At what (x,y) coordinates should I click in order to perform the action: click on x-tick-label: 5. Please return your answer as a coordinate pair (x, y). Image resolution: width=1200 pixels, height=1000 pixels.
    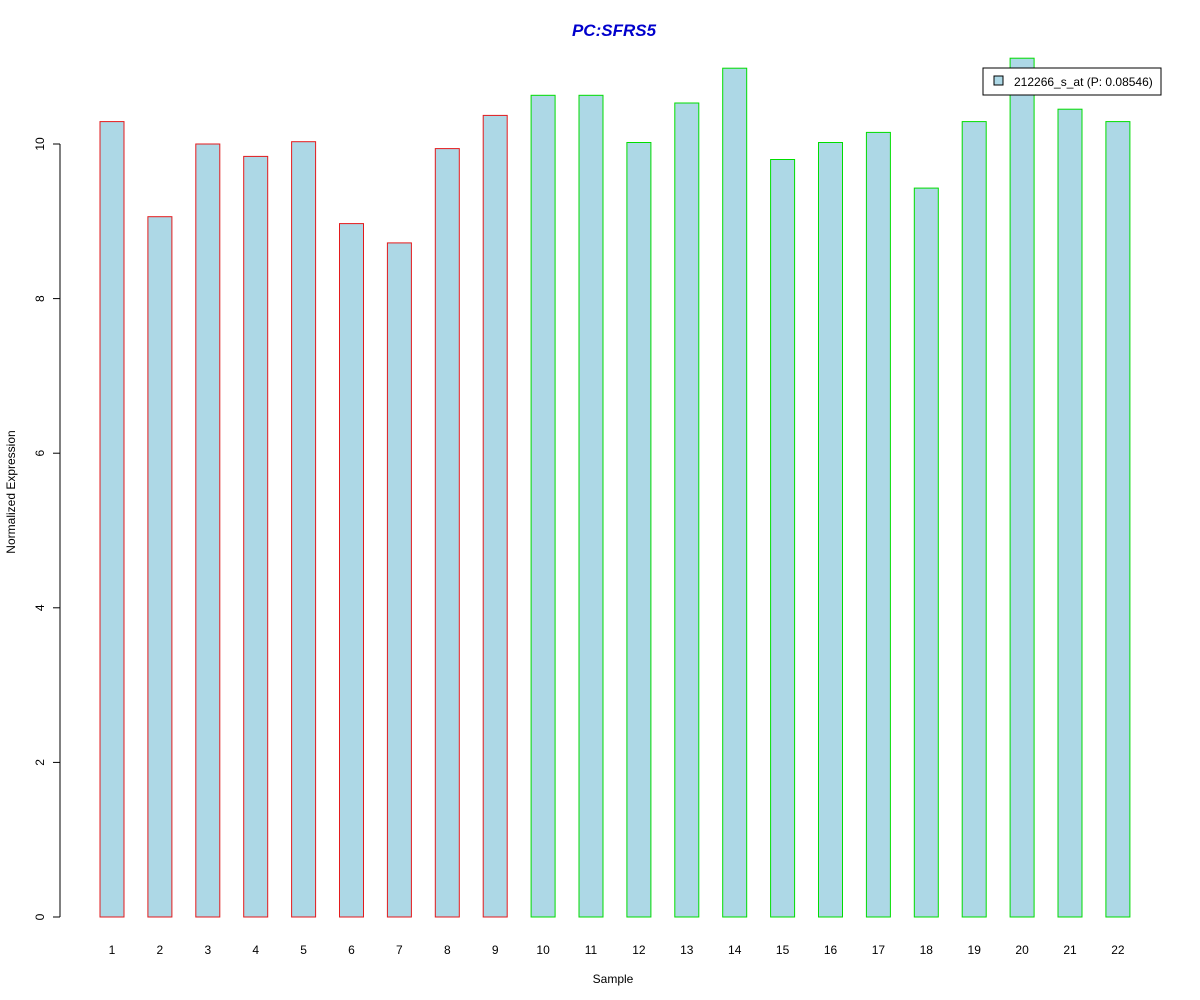
    Looking at the image, I should click on (303, 950).